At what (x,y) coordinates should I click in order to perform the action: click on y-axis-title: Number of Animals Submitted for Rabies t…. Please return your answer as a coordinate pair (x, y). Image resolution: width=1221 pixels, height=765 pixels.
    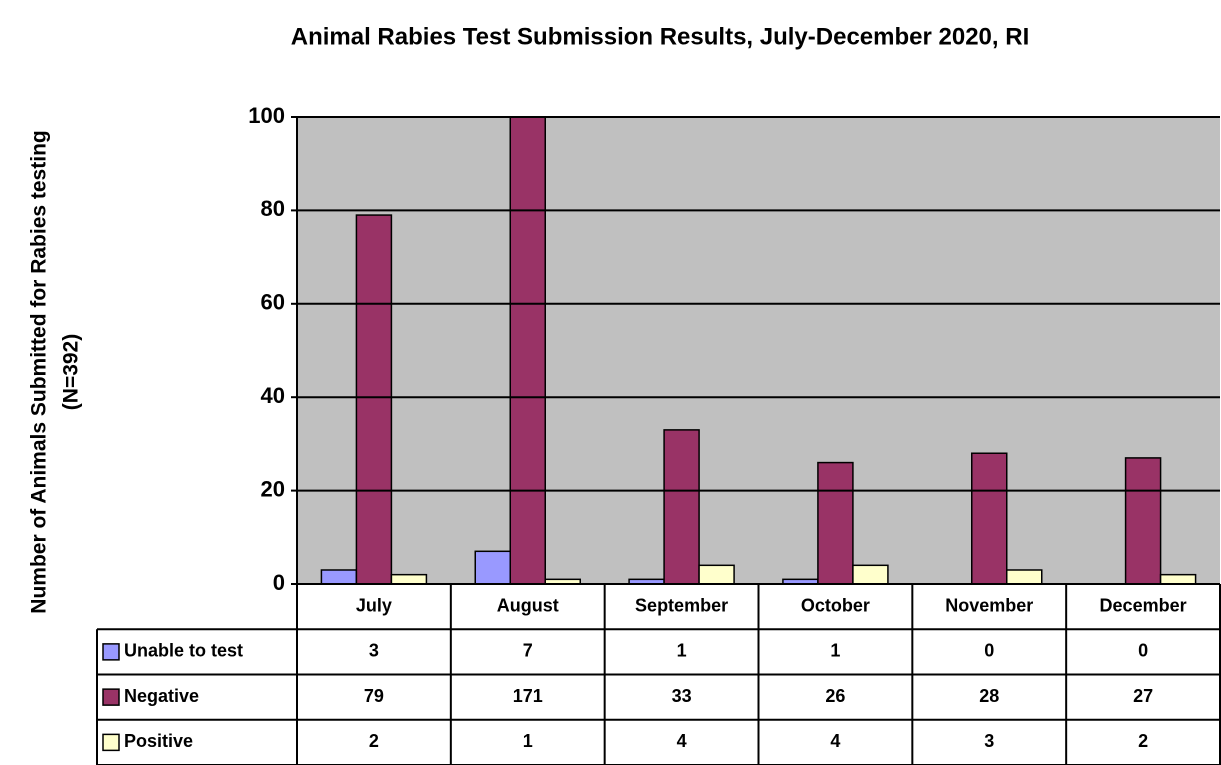
    Looking at the image, I should click on (39, 371).